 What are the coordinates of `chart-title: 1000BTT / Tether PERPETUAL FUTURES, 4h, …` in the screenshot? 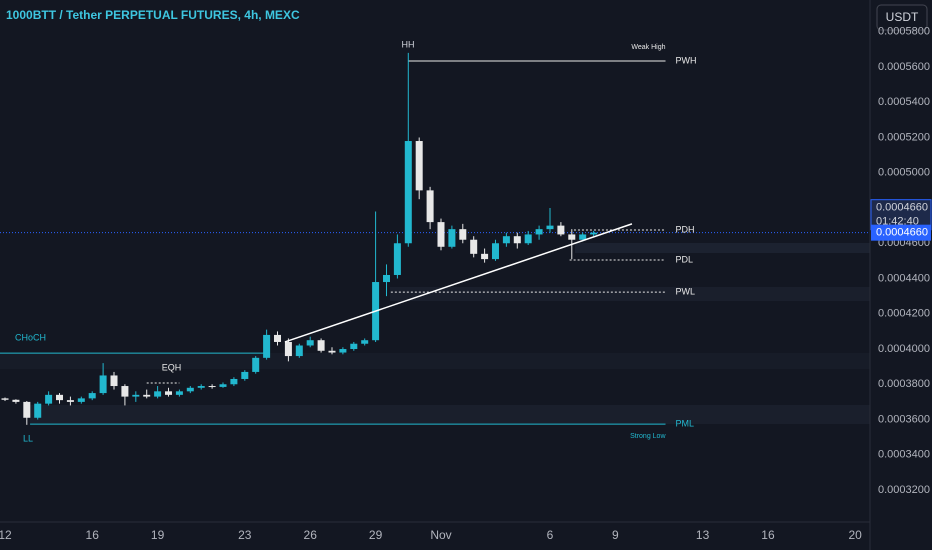 It's located at (153, 15).